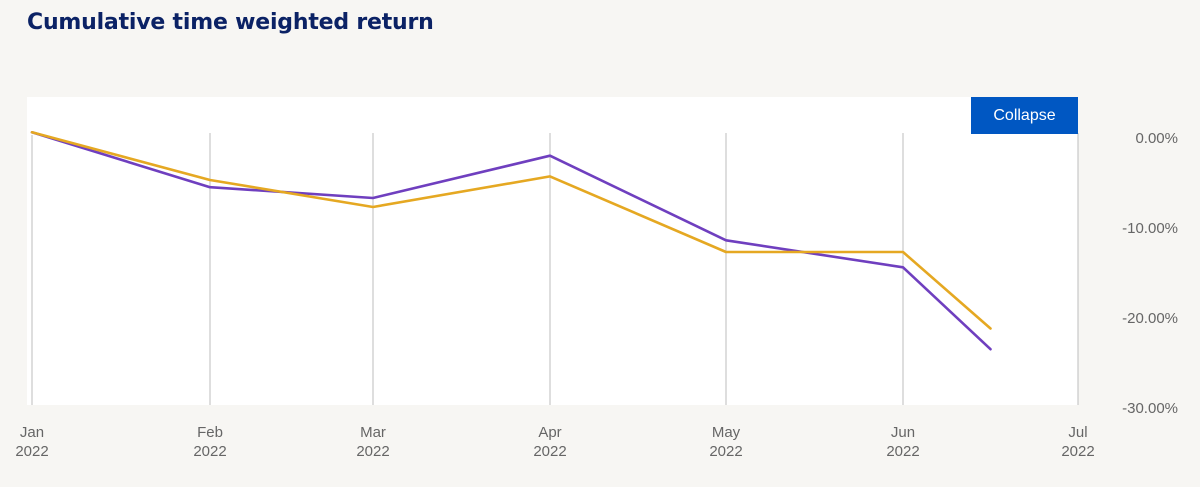  Describe the element at coordinates (1150, 318) in the screenshot. I see `y-tick-label: -20.00%` at that location.